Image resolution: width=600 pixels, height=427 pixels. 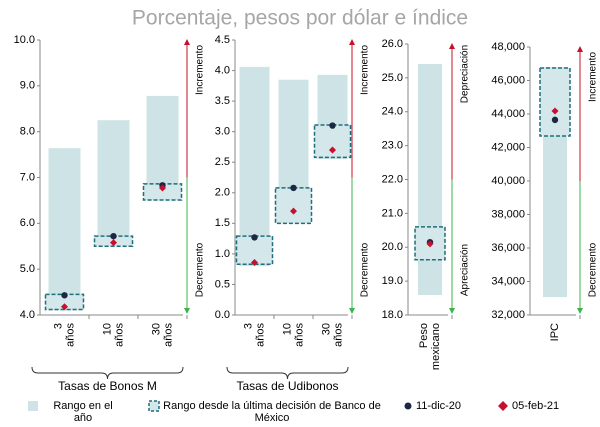 I want to click on y-tick-label: 3.5, so click(x=222, y=101).